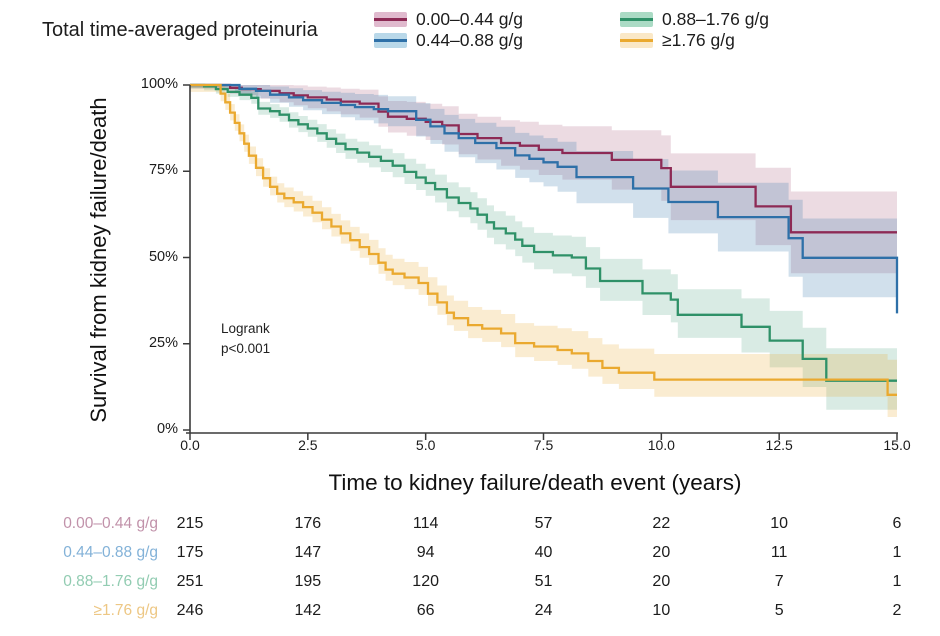 The width and height of the screenshot is (940, 636). I want to click on legend-entry-group2: 0.44–0.88 g/g, so click(449, 40).